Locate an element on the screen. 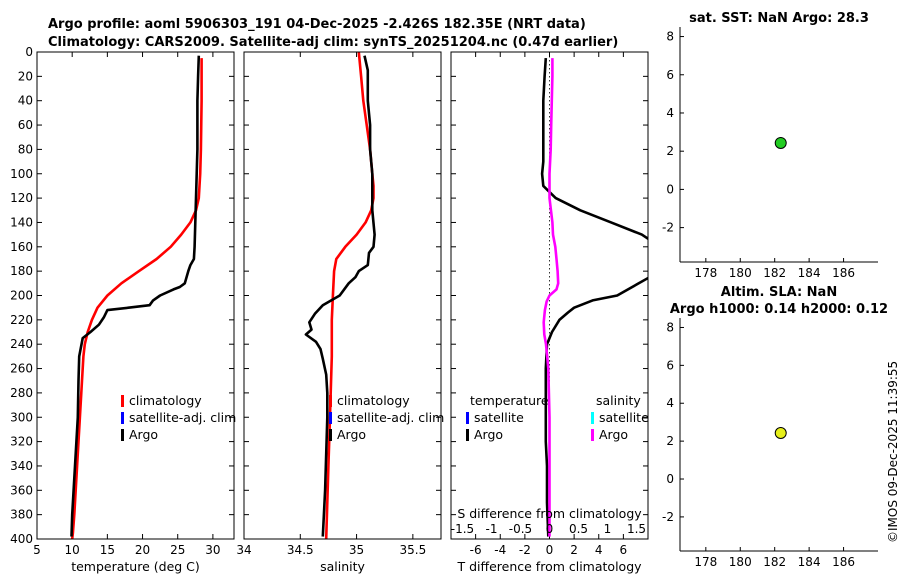  sla-ytick-label: 0 is located at coordinates (670, 479).